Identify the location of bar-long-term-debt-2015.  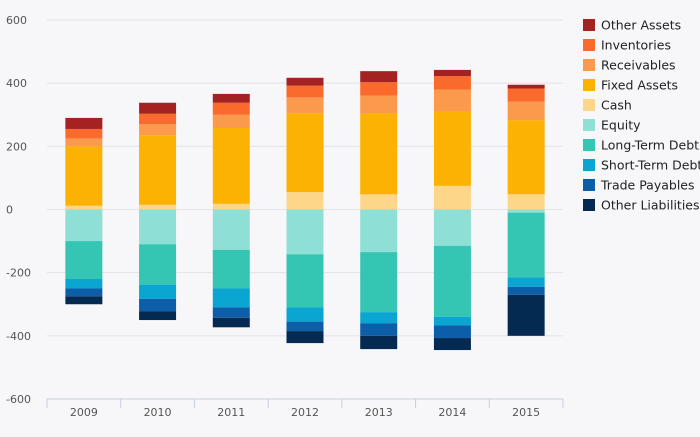
(526, 245).